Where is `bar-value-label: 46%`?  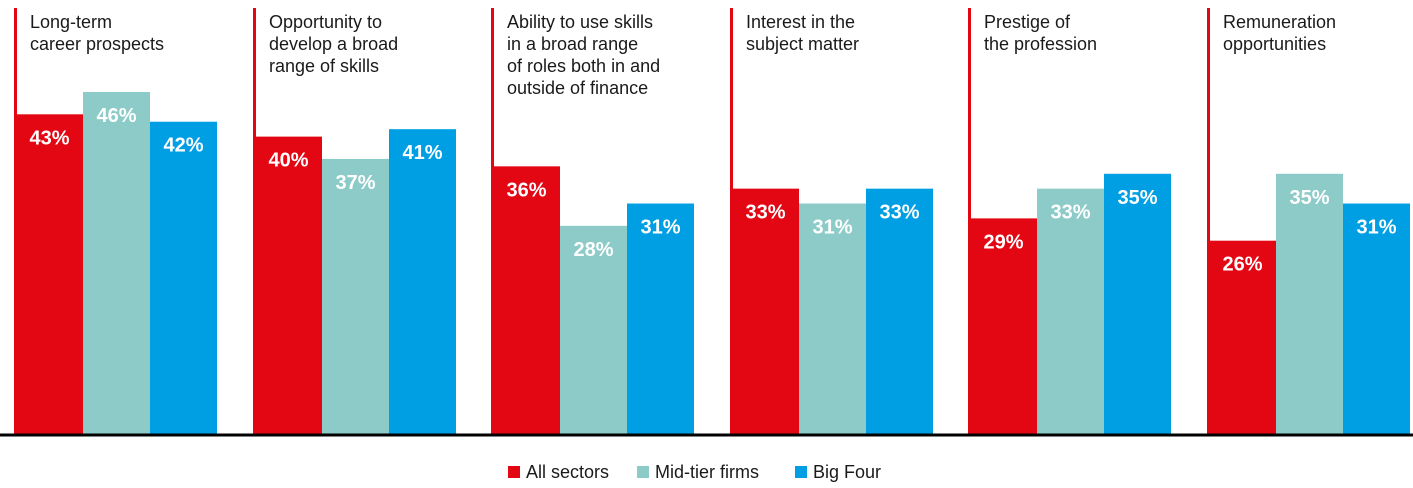 bar-value-label: 46% is located at coordinates (116, 116).